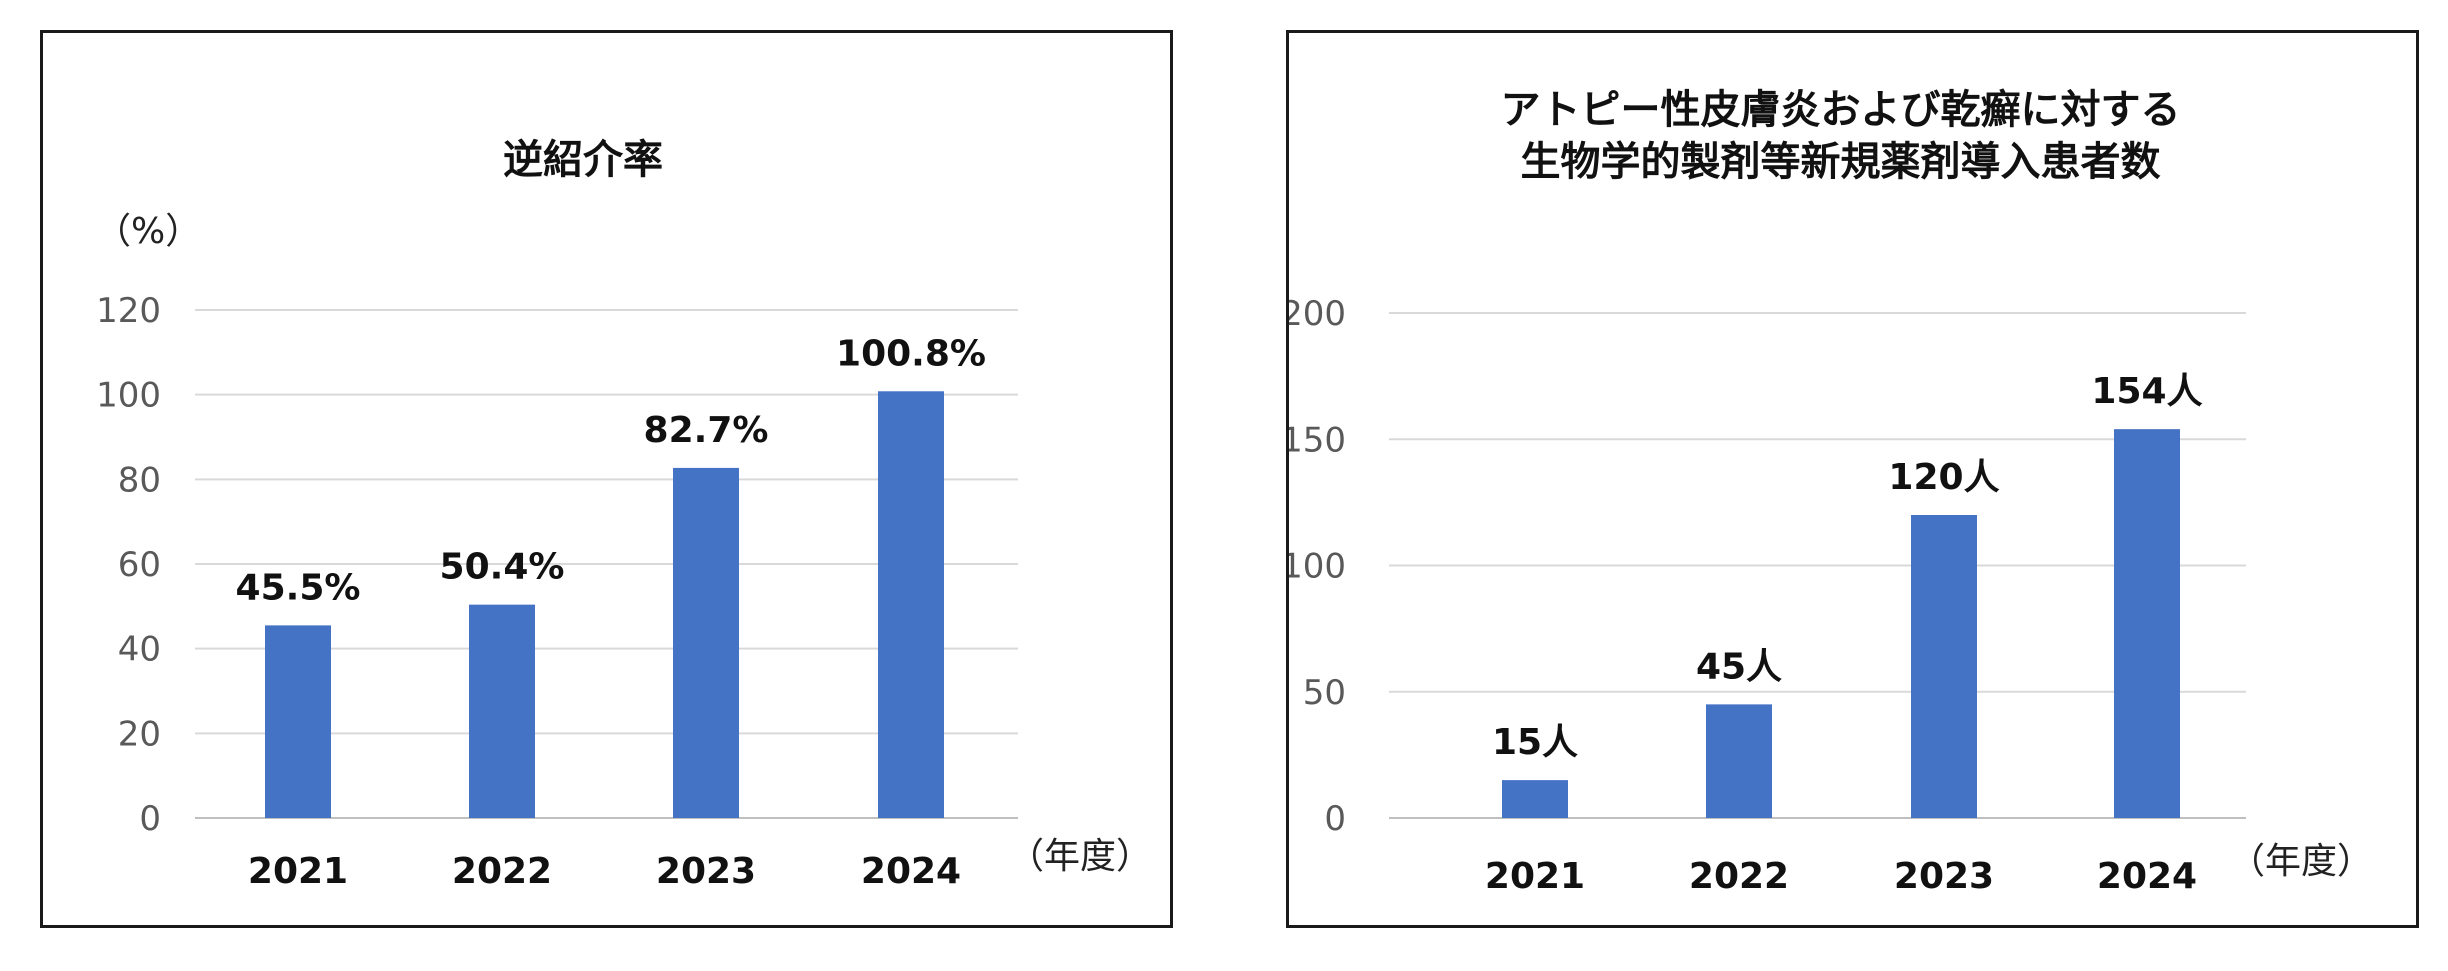 Image resolution: width=2448 pixels, height=971 pixels. What do you see at coordinates (139, 734) in the screenshot?
I see `y-tick-label: 20` at bounding box center [139, 734].